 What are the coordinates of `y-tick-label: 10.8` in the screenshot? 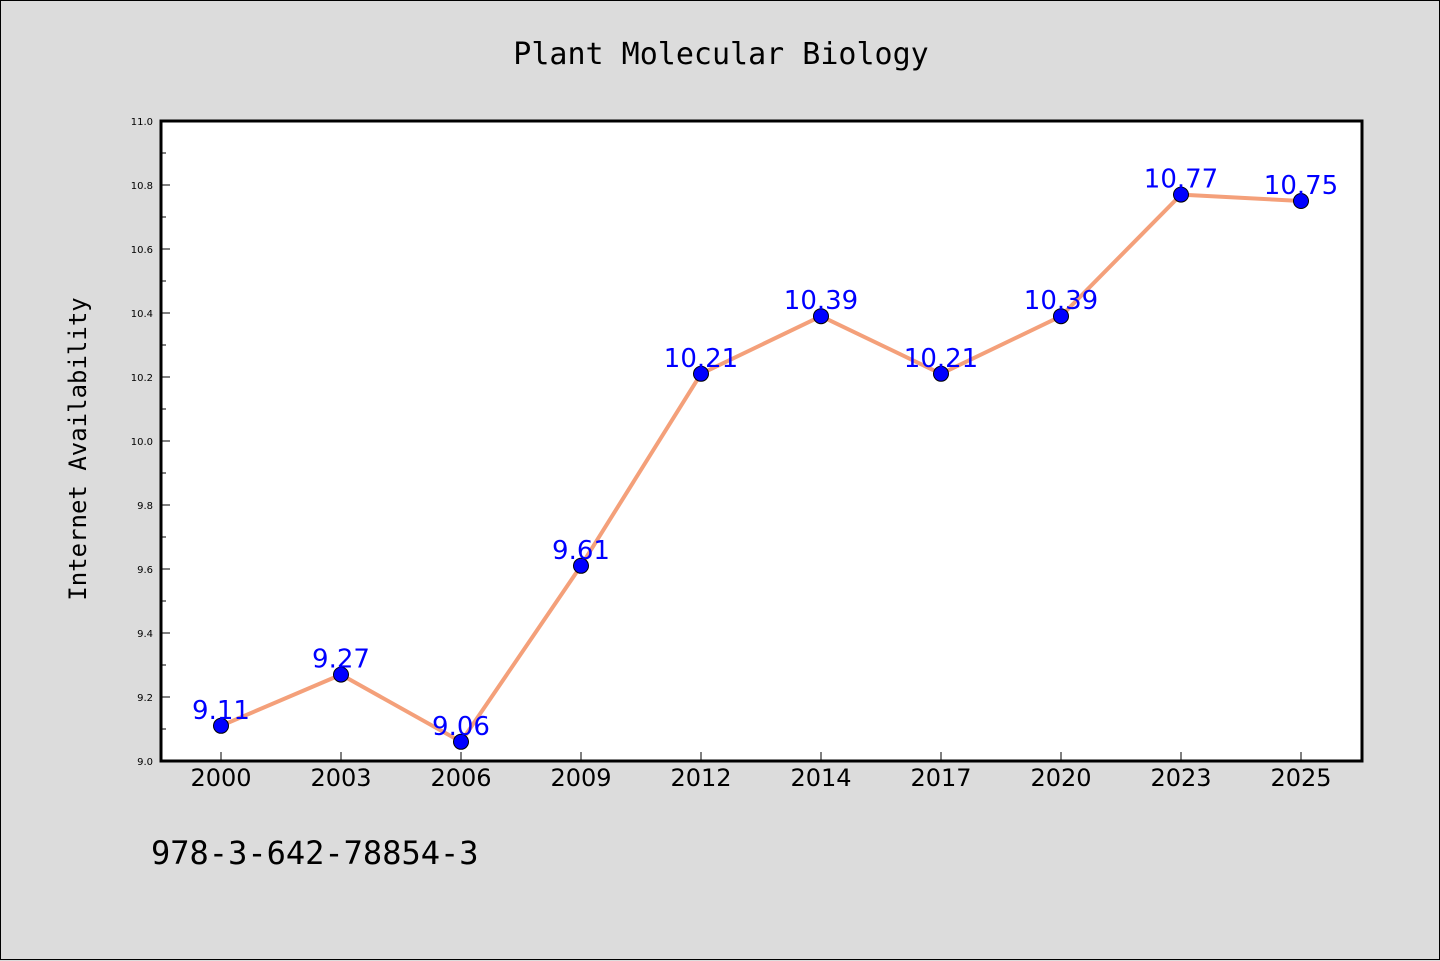 It's located at (142, 186).